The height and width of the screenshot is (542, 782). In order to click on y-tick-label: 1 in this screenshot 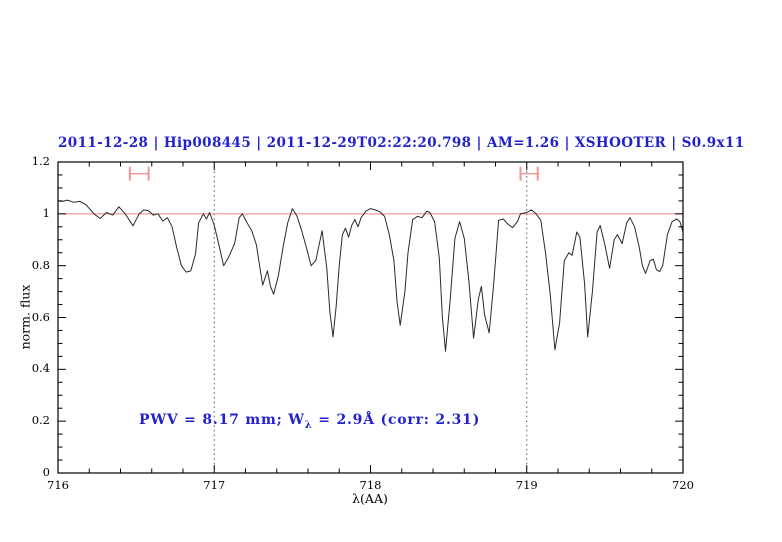, I will do `click(46, 212)`.